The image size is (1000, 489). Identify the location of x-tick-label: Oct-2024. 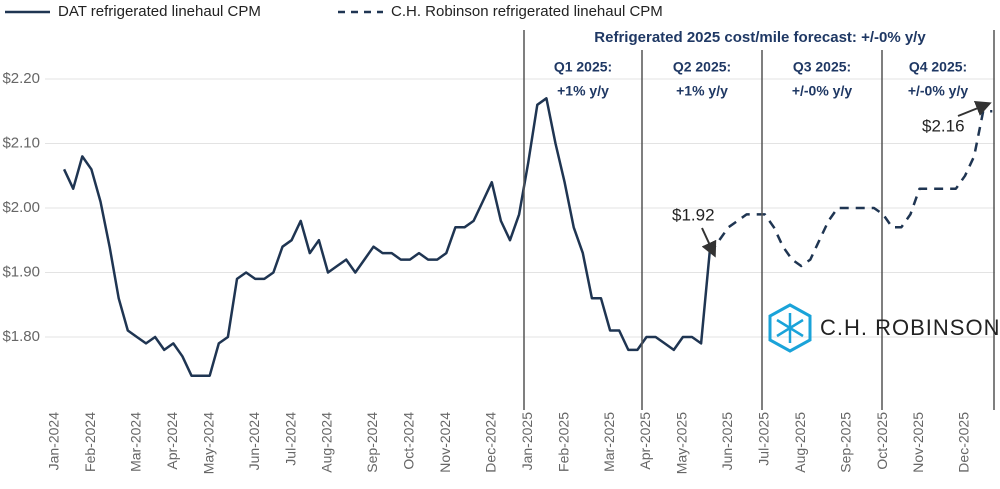
(409, 441).